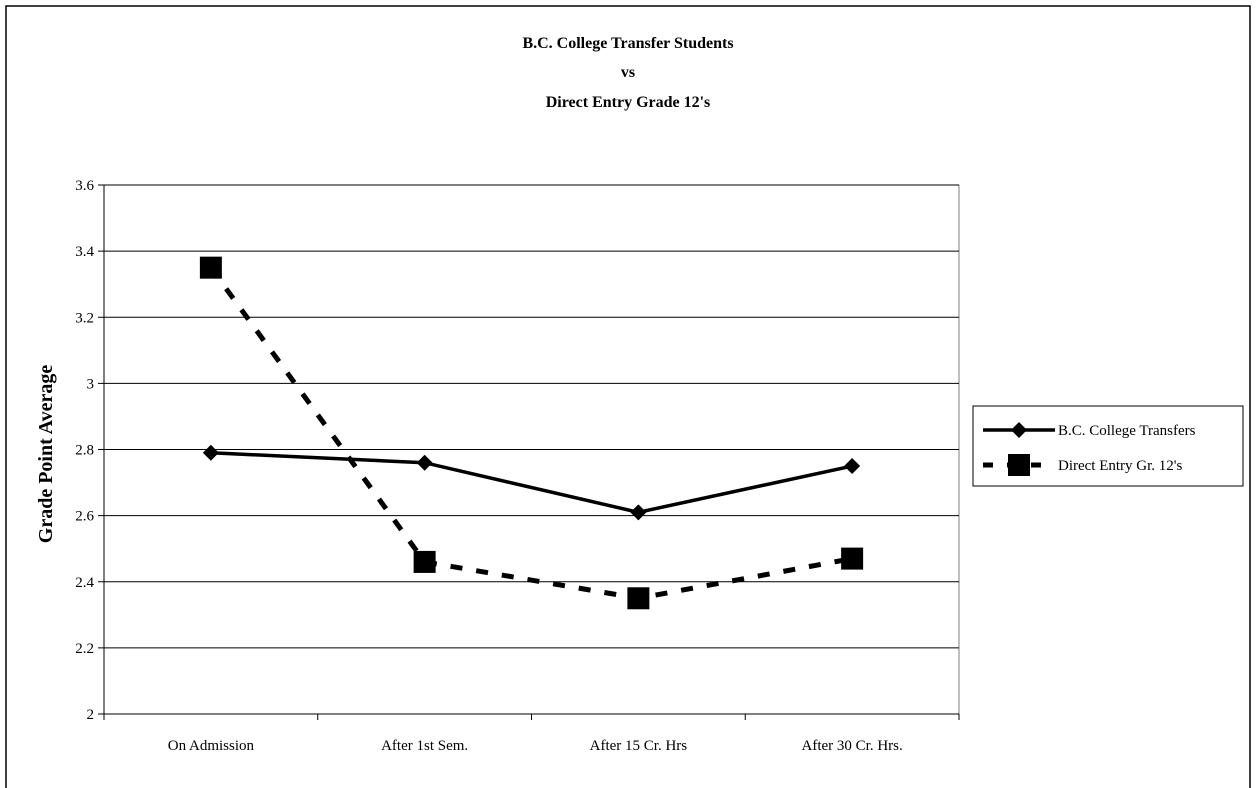 The width and height of the screenshot is (1256, 788). I want to click on chart-title-line-1: B.C. College Transfer Students, so click(627, 43).